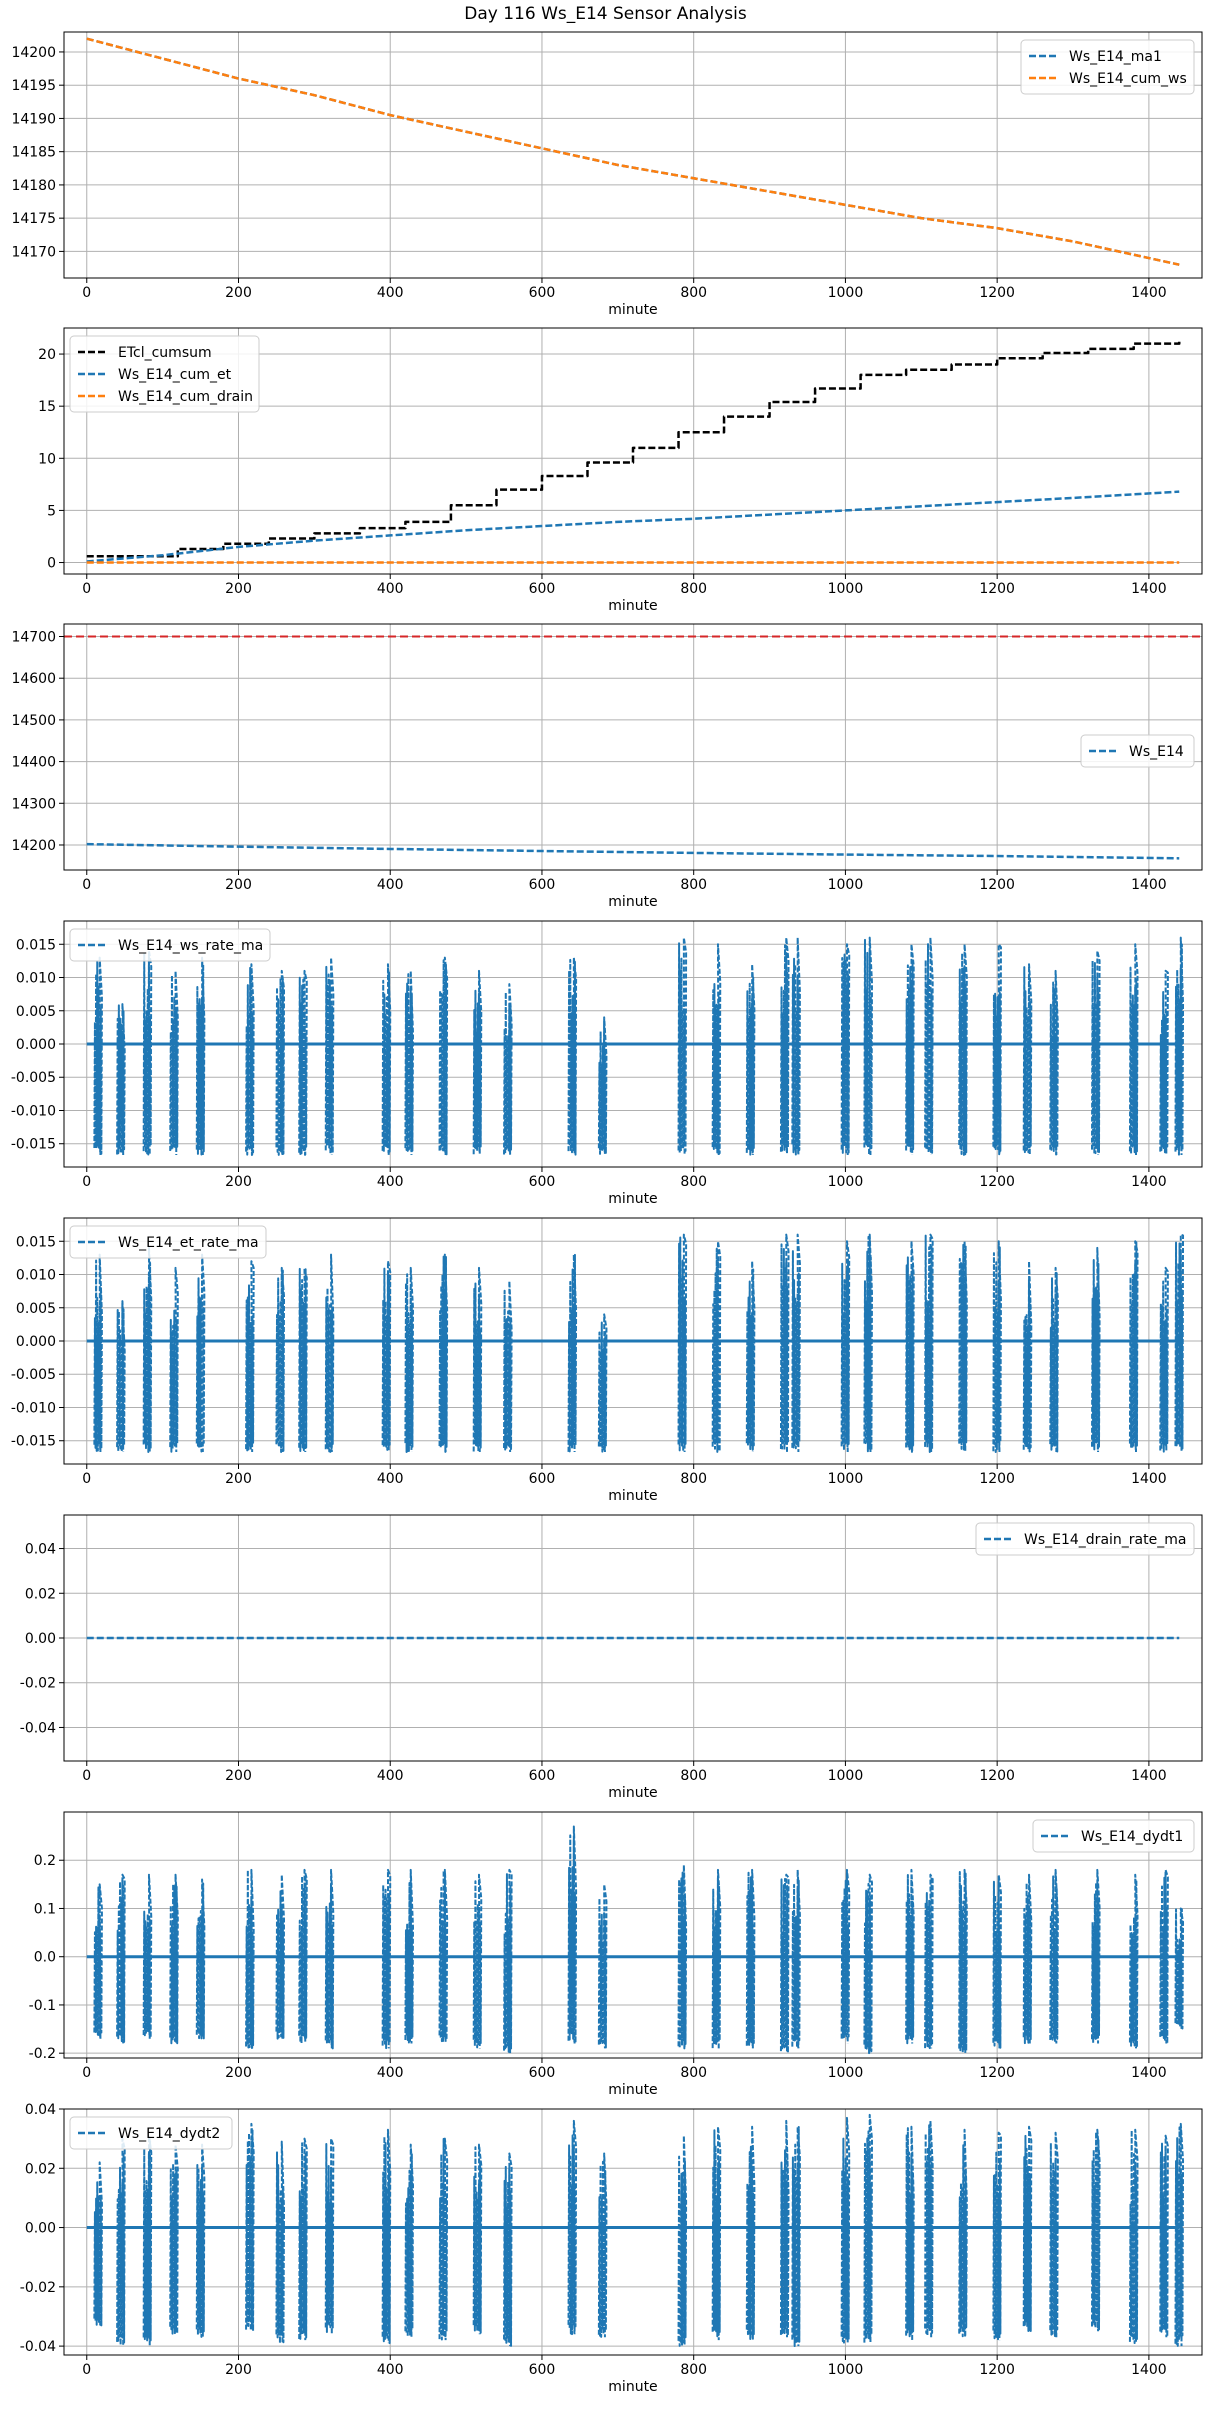  I want to click on y-tick-label: 0.015, so click(36, 1242).